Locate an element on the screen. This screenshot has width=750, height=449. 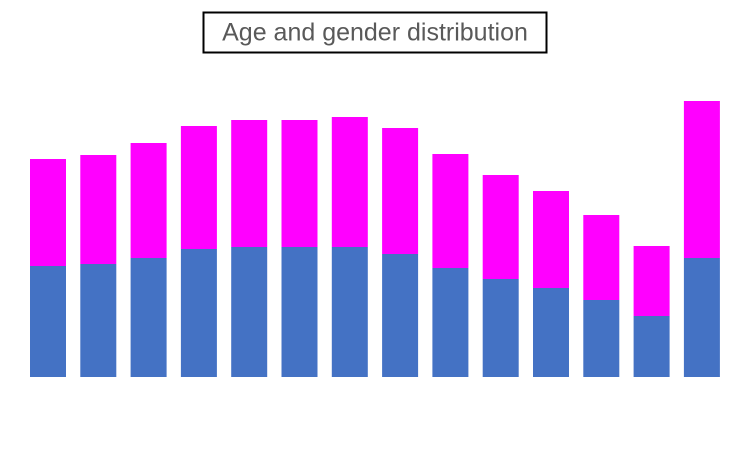
chart-title: Age and gender distribution is located at coordinates (375, 33).